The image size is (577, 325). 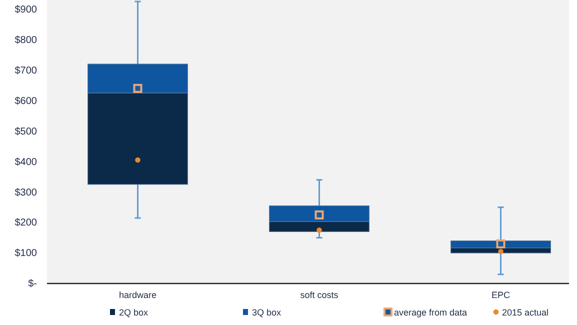 I want to click on y-tick-label: $400, so click(x=26, y=162).